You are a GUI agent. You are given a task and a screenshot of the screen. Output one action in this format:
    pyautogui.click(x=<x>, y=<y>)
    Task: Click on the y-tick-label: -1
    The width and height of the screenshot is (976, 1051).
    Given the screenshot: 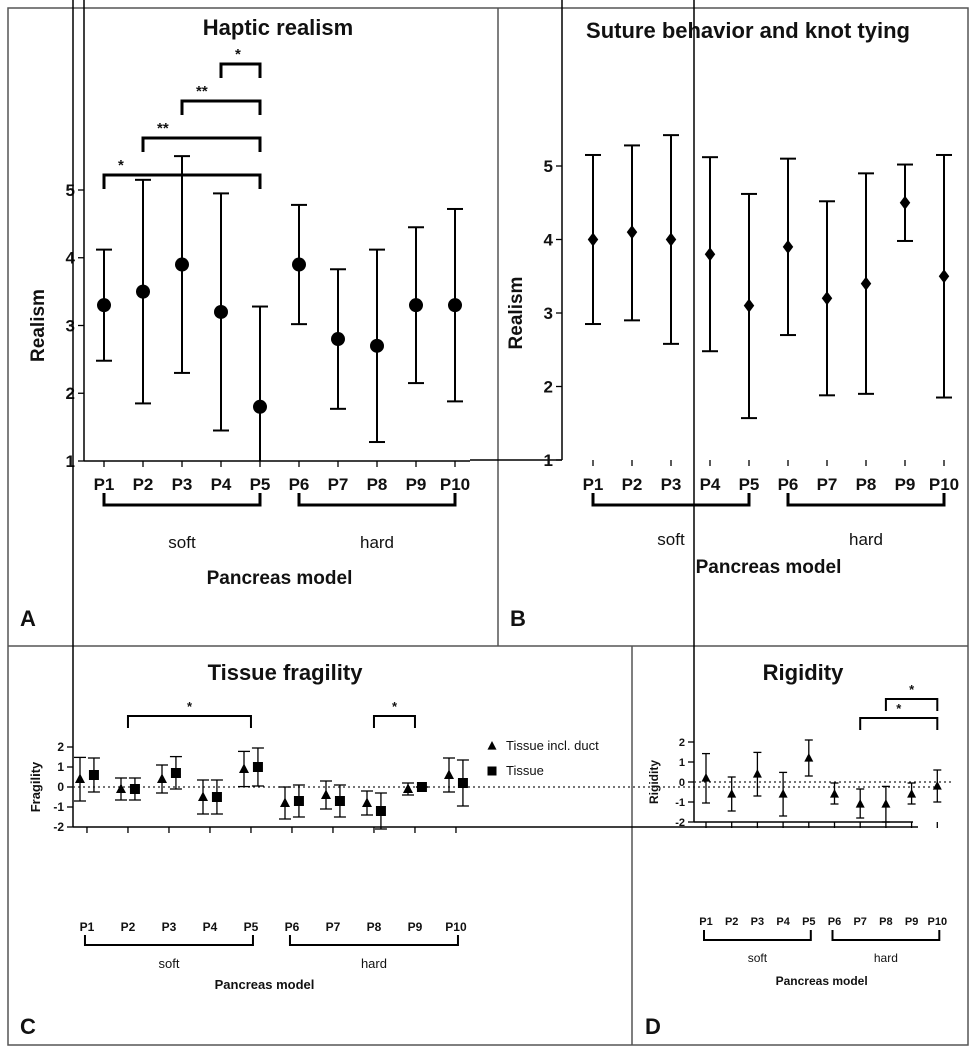 What is the action you would take?
    pyautogui.click(x=58, y=807)
    